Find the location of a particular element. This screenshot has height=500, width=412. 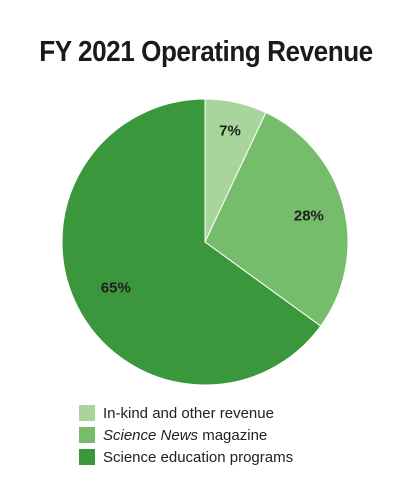

slice-label-in-kind: 7% is located at coordinates (230, 130).